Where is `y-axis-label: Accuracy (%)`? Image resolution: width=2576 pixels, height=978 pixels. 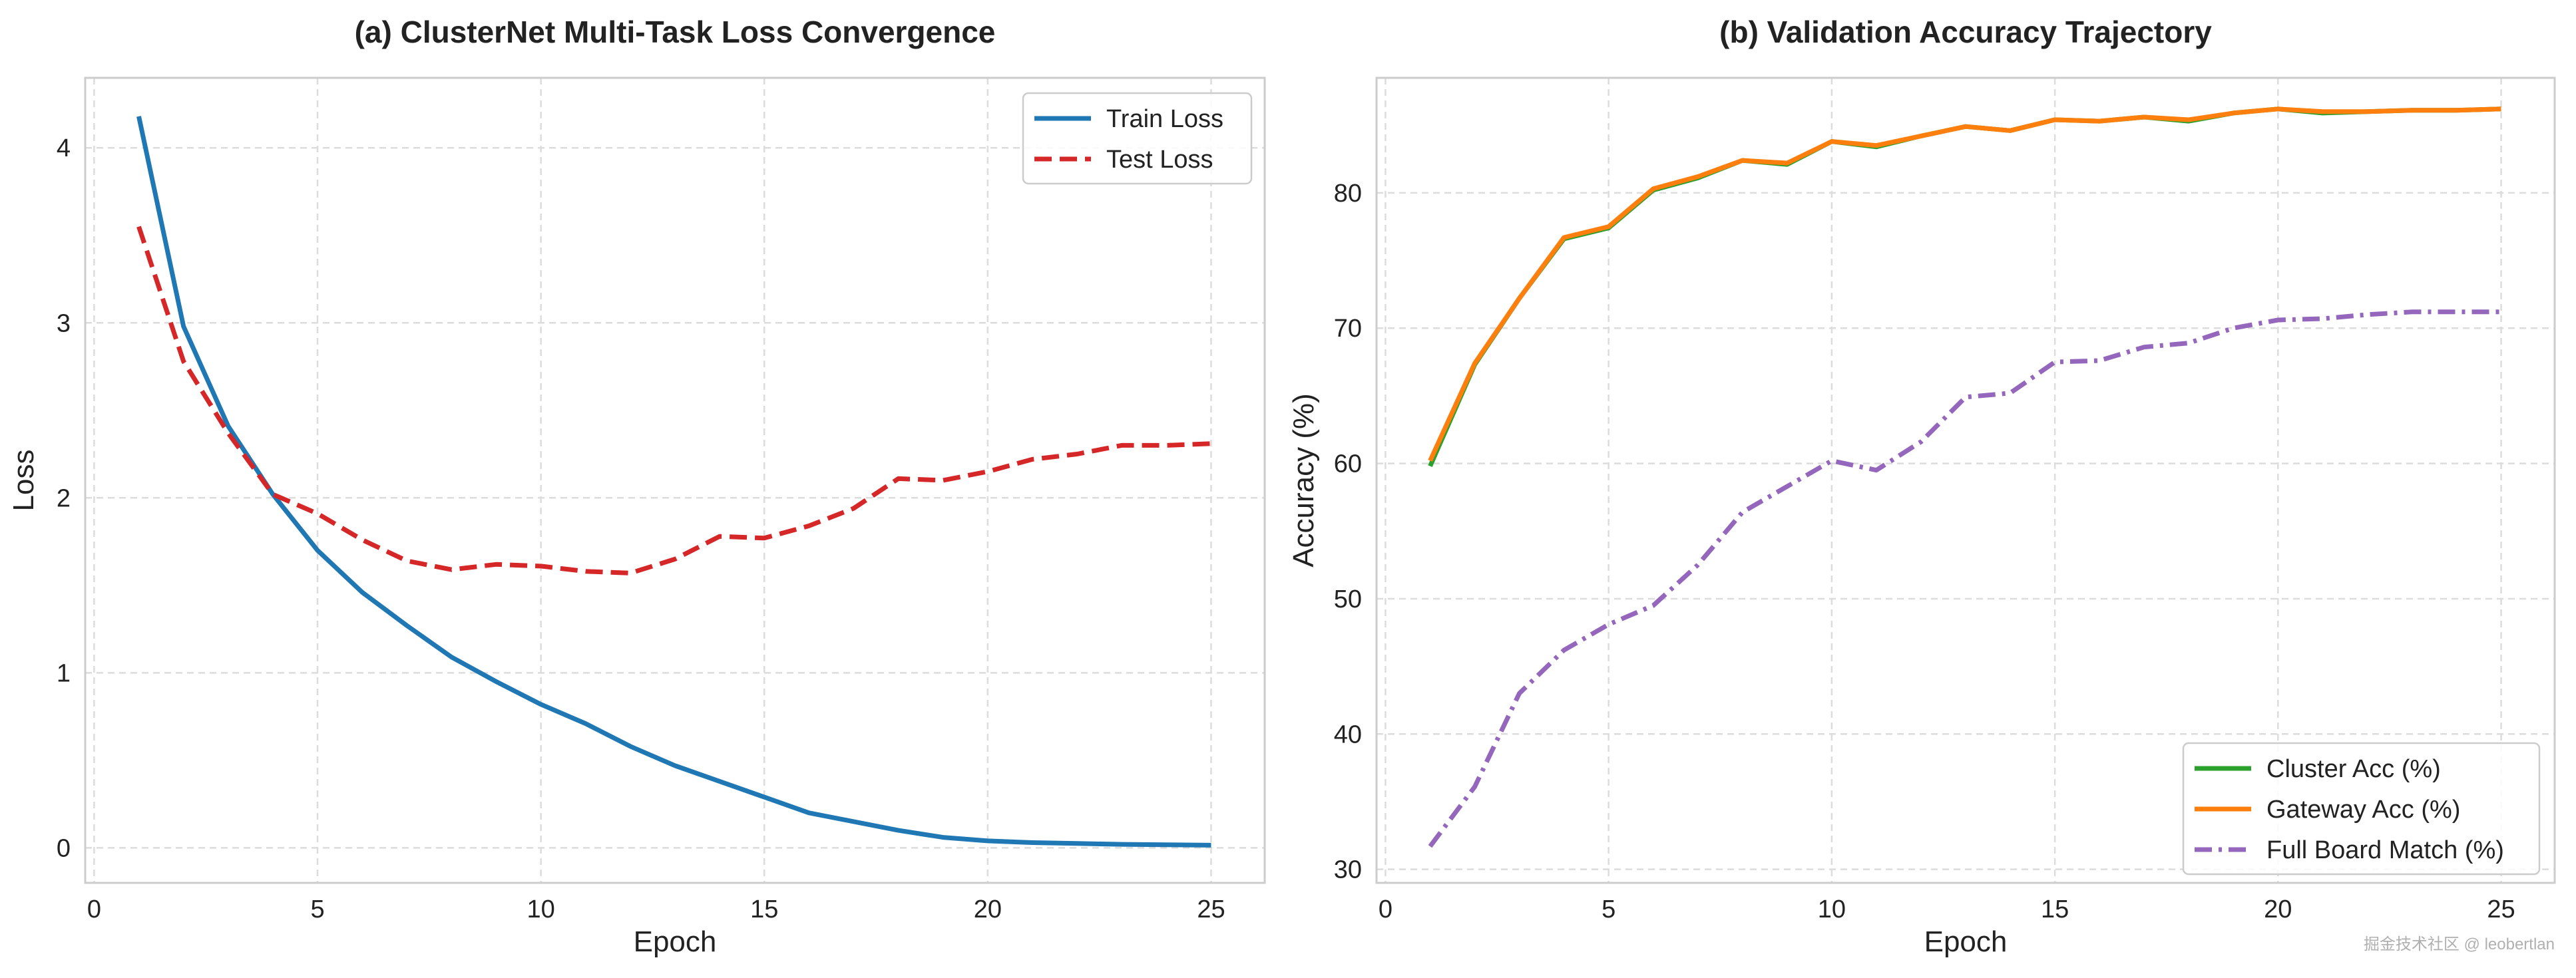
y-axis-label: Accuracy (%) is located at coordinates (1303, 480).